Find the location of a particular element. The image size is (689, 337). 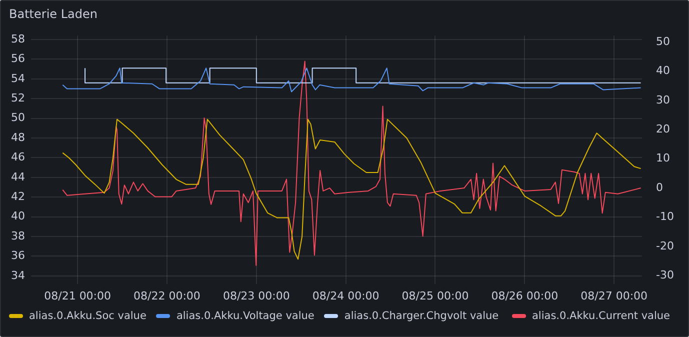

y2-tick-label: 40 is located at coordinates (663, 71).